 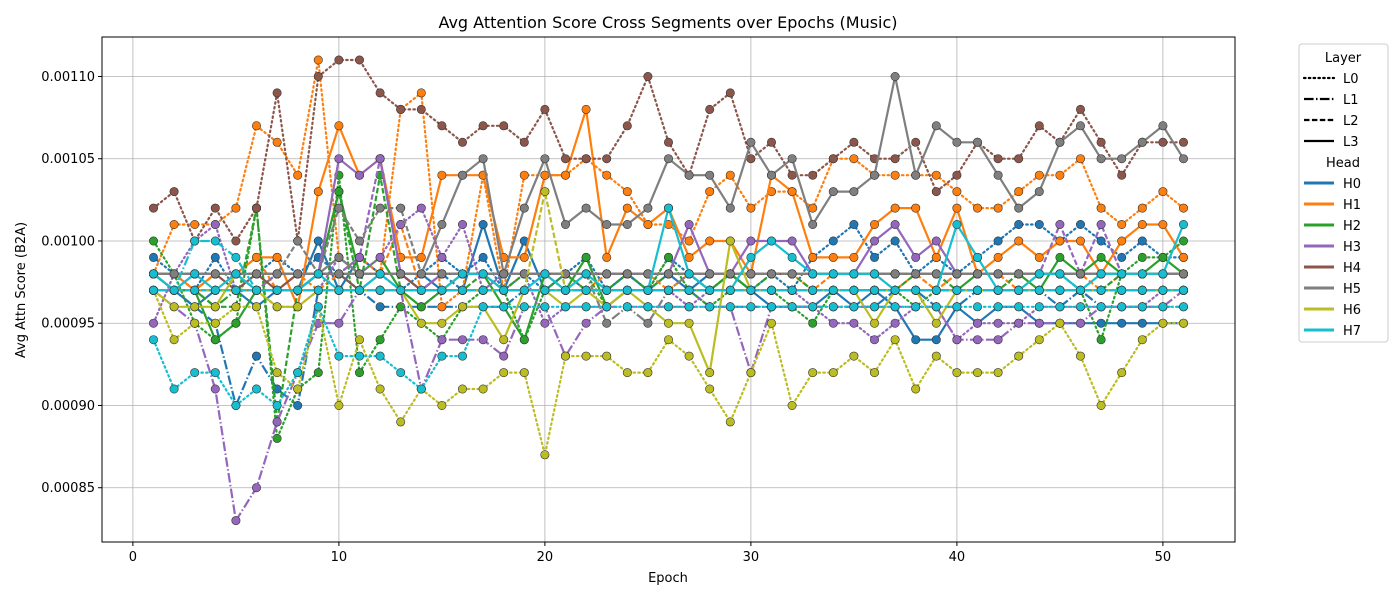 I want to click on y-tick-label: 0.00095, so click(x=68, y=324).